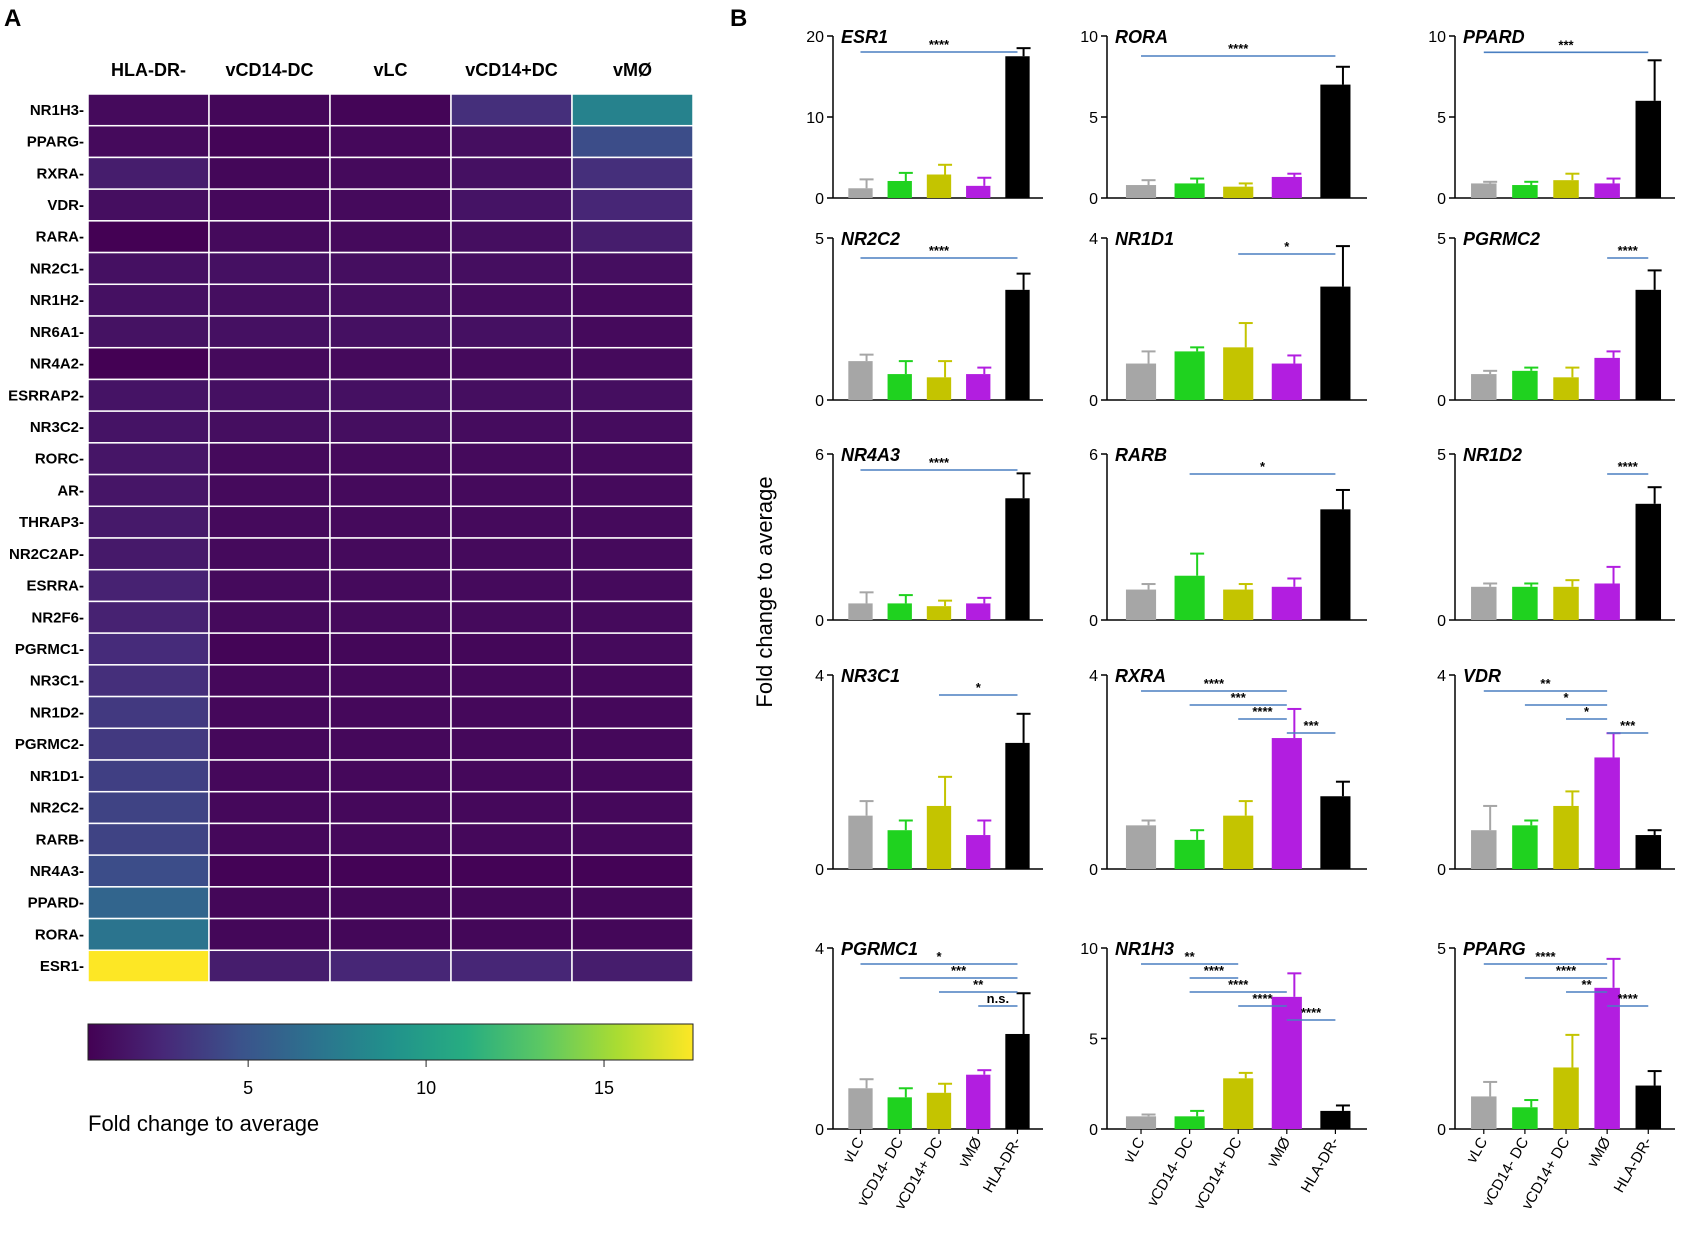 The height and width of the screenshot is (1233, 1705). What do you see at coordinates (1494, 37) in the screenshot?
I see `gene-title: PPARD` at bounding box center [1494, 37].